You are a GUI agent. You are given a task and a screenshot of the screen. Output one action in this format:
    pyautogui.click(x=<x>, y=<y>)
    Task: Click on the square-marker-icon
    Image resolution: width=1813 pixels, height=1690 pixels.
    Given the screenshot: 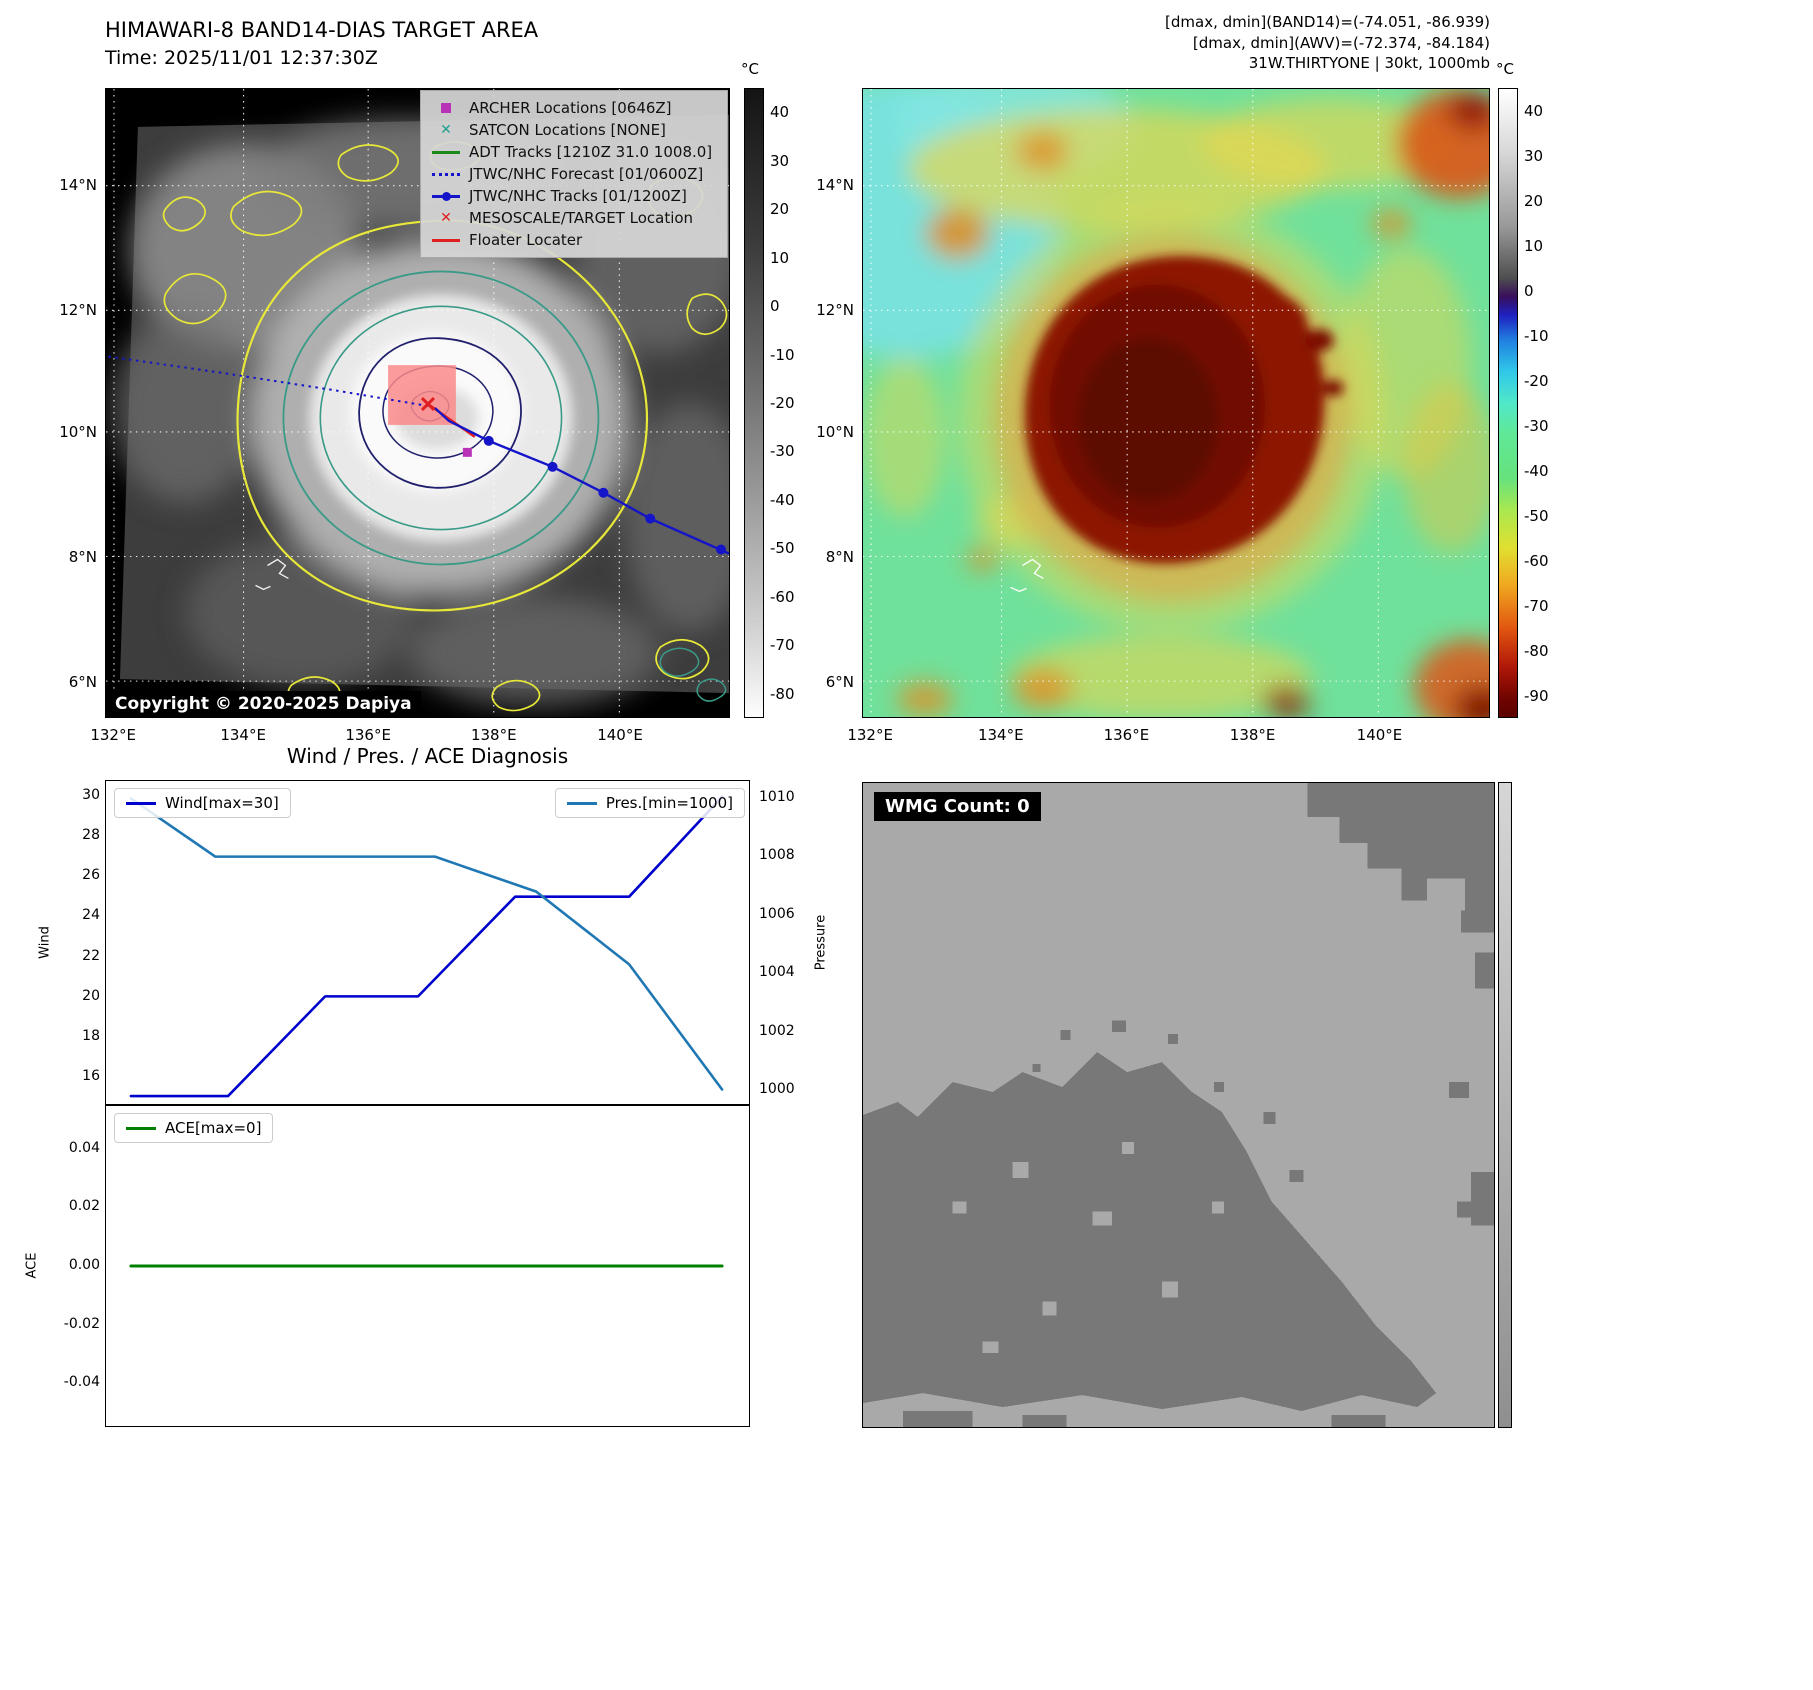 What is the action you would take?
    pyautogui.click(x=446, y=108)
    